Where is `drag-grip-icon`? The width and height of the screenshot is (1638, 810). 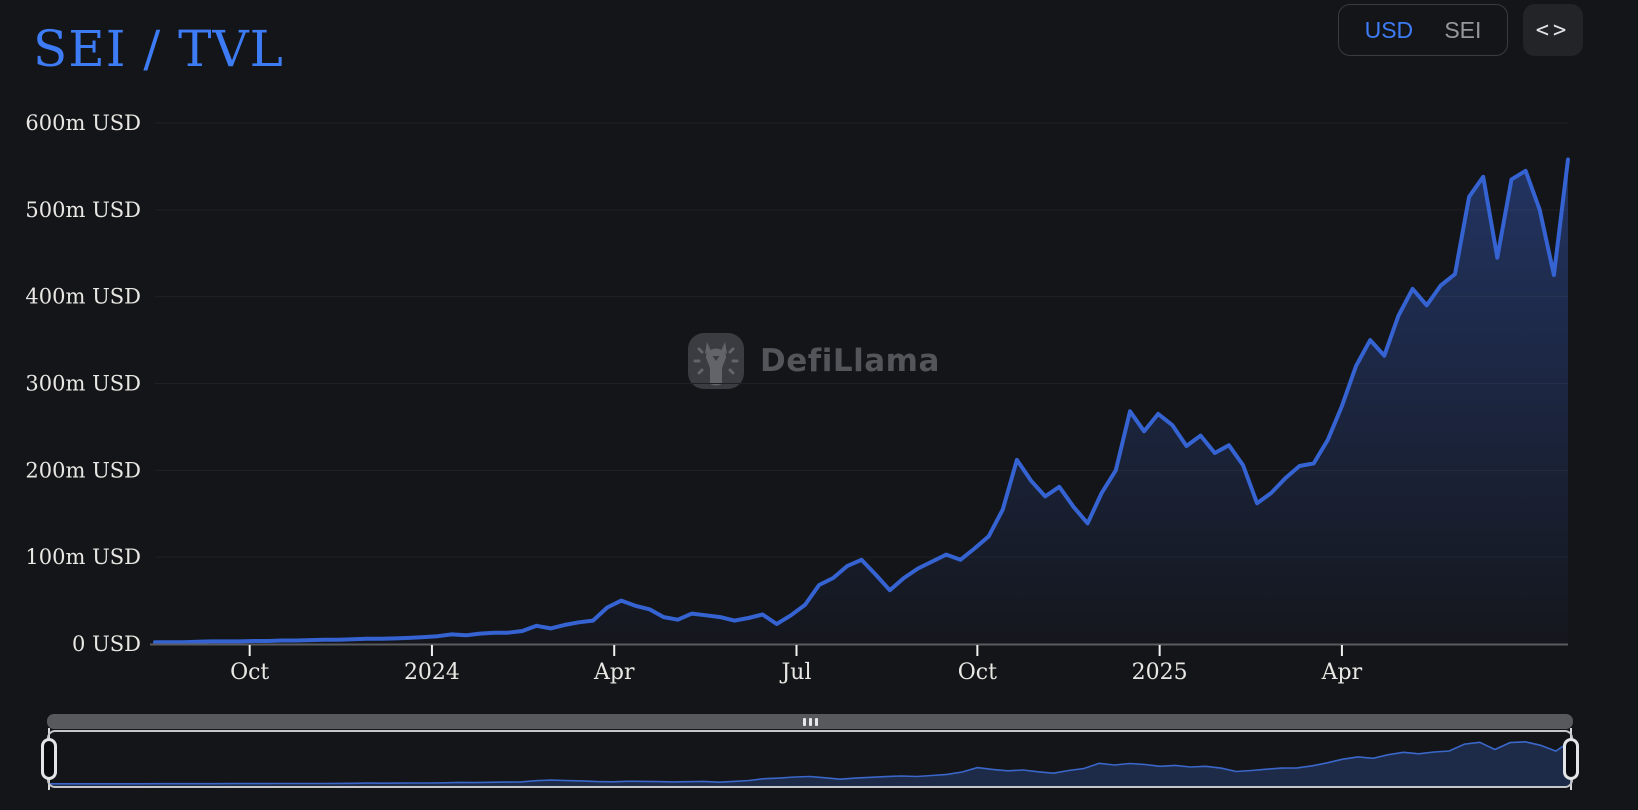
drag-grip-icon is located at coordinates (810, 721).